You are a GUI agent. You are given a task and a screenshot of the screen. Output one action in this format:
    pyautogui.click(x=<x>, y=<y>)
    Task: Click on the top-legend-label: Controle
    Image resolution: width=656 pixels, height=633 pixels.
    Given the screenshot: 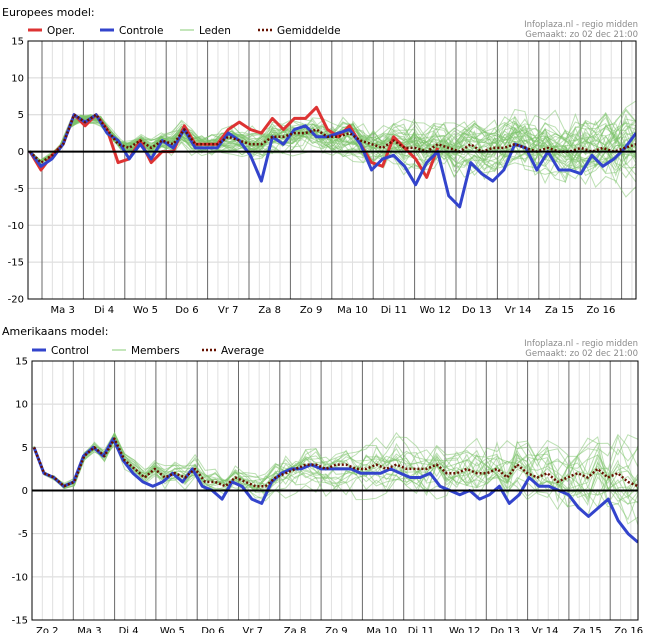 What is the action you would take?
    pyautogui.click(x=141, y=31)
    